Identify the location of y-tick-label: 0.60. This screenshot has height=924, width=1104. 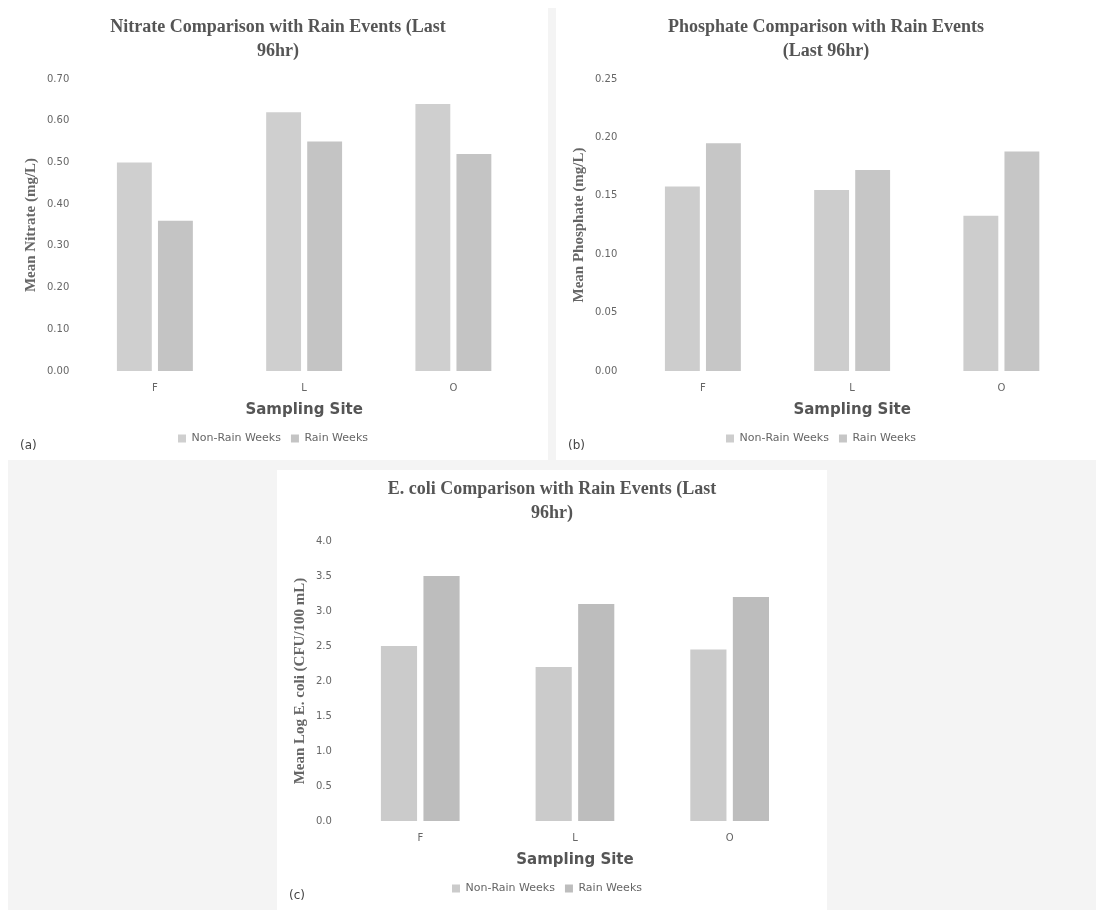
(58, 120).